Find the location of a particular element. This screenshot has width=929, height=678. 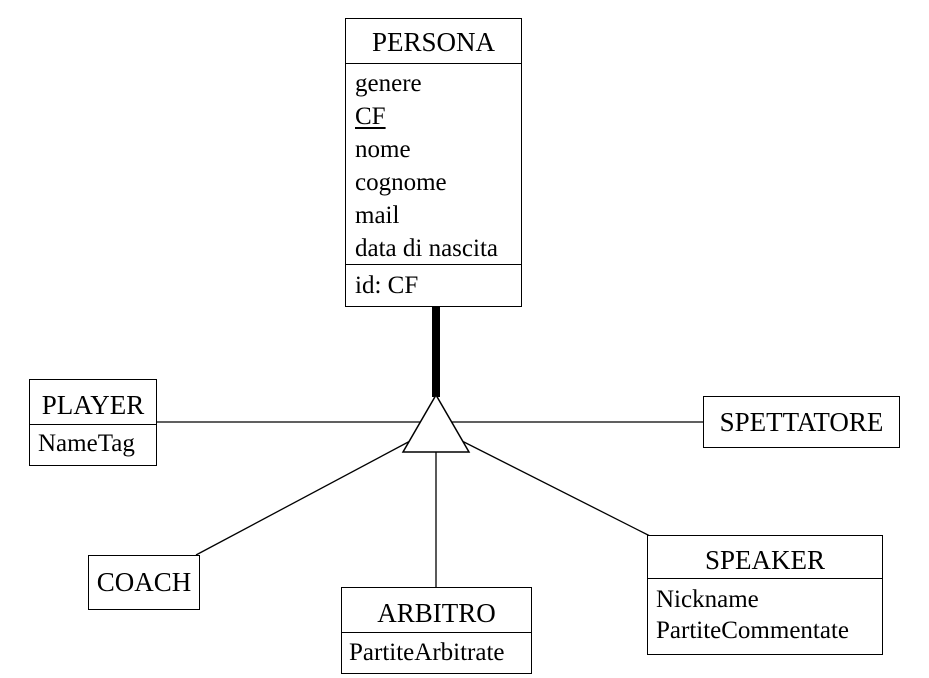

attribute-genere: genere is located at coordinates (388, 83).